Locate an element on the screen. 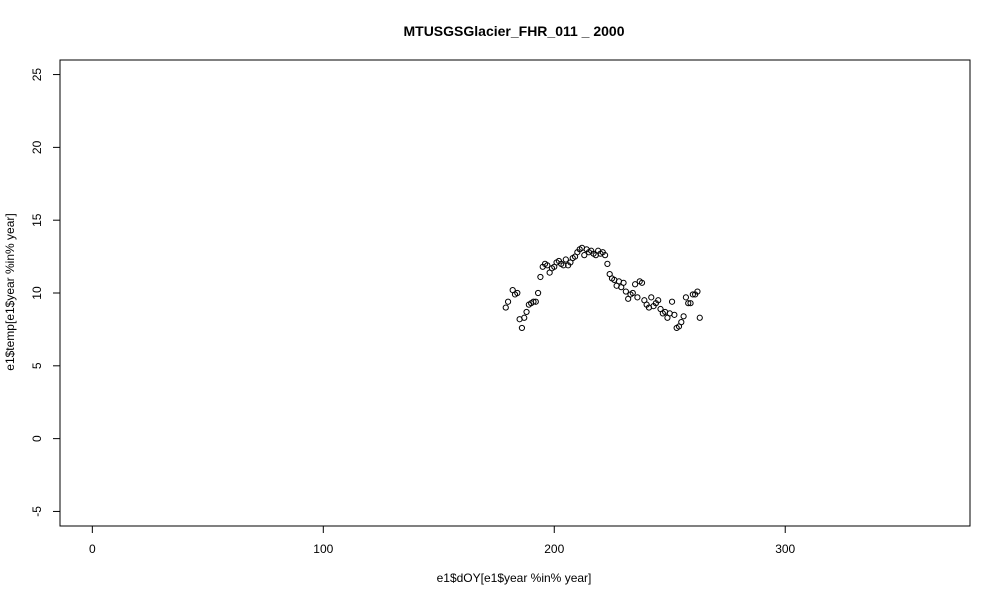 The height and width of the screenshot is (605, 1000). data-points is located at coordinates (602, 288).